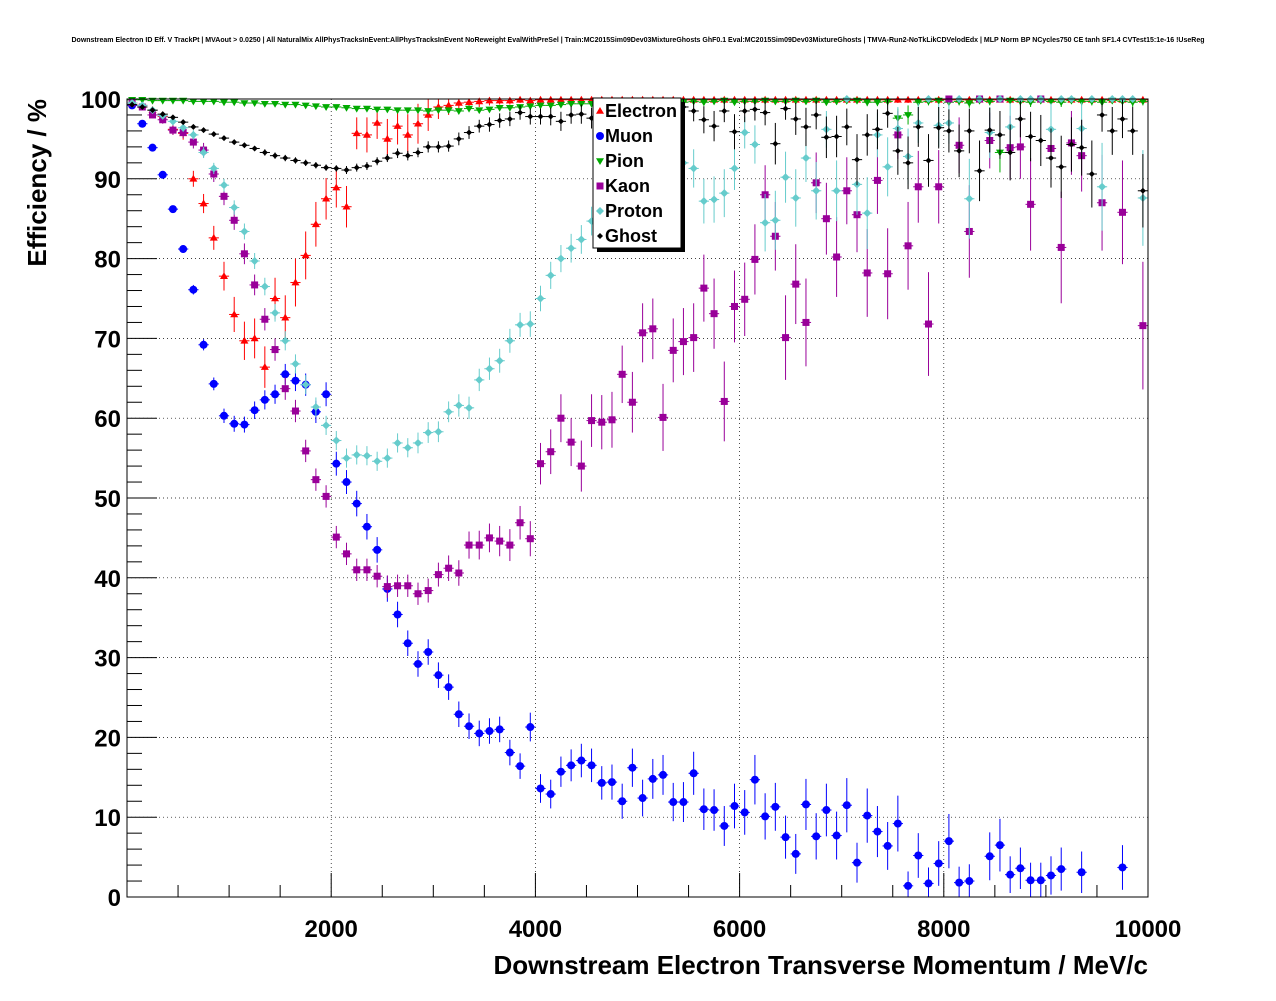 Image resolution: width=1276 pixels, height=1001 pixels. I want to click on x-tick-label: 4000, so click(535, 929).